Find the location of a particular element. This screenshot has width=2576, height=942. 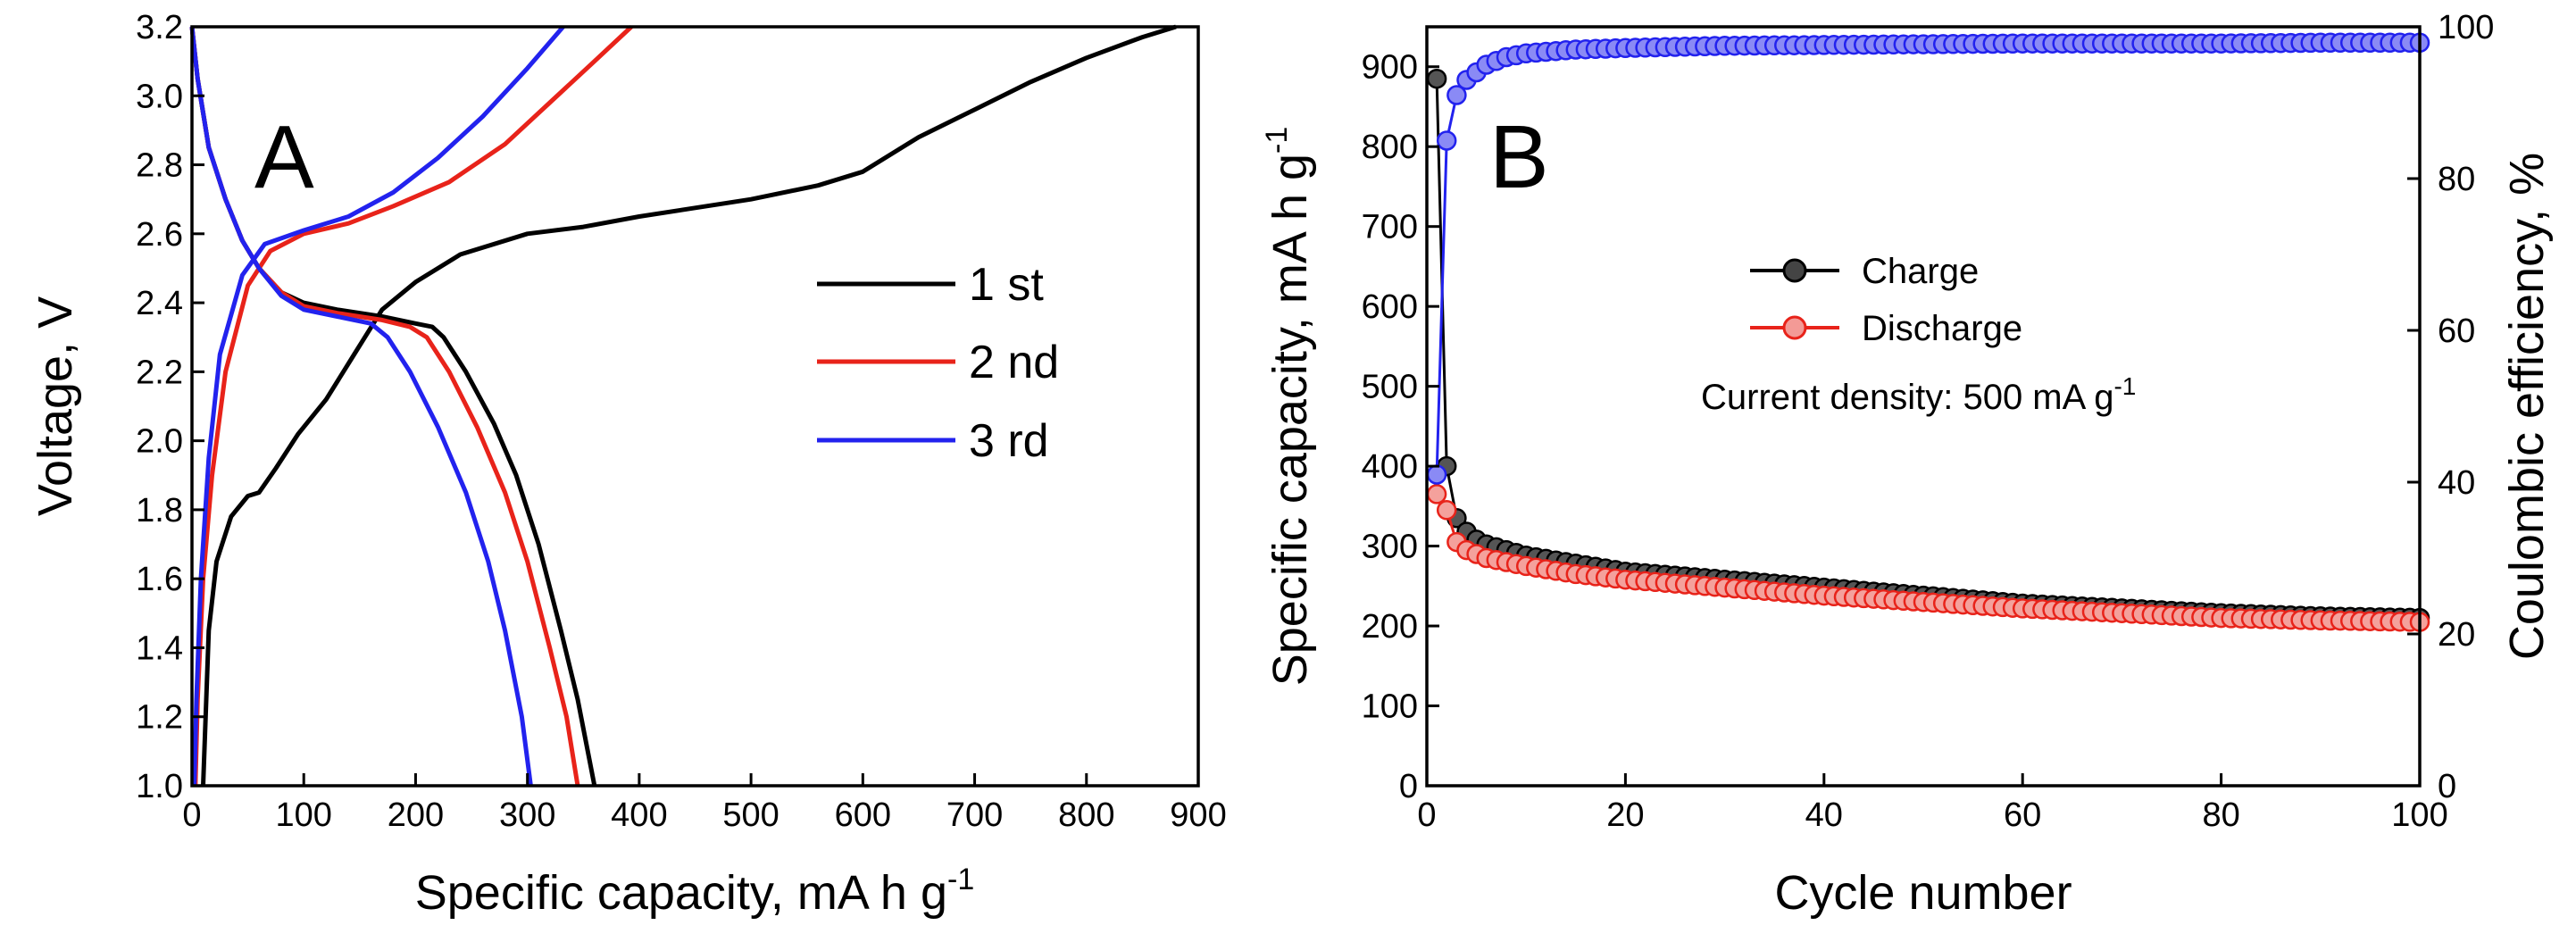

series-3-charge-line is located at coordinates (378, 406).